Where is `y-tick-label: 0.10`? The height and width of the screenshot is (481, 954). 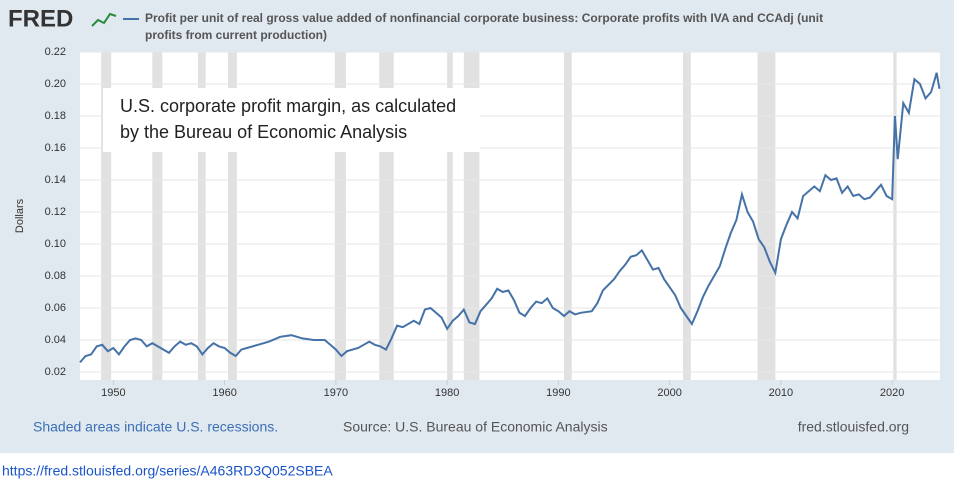 y-tick-label: 0.10 is located at coordinates (55, 244).